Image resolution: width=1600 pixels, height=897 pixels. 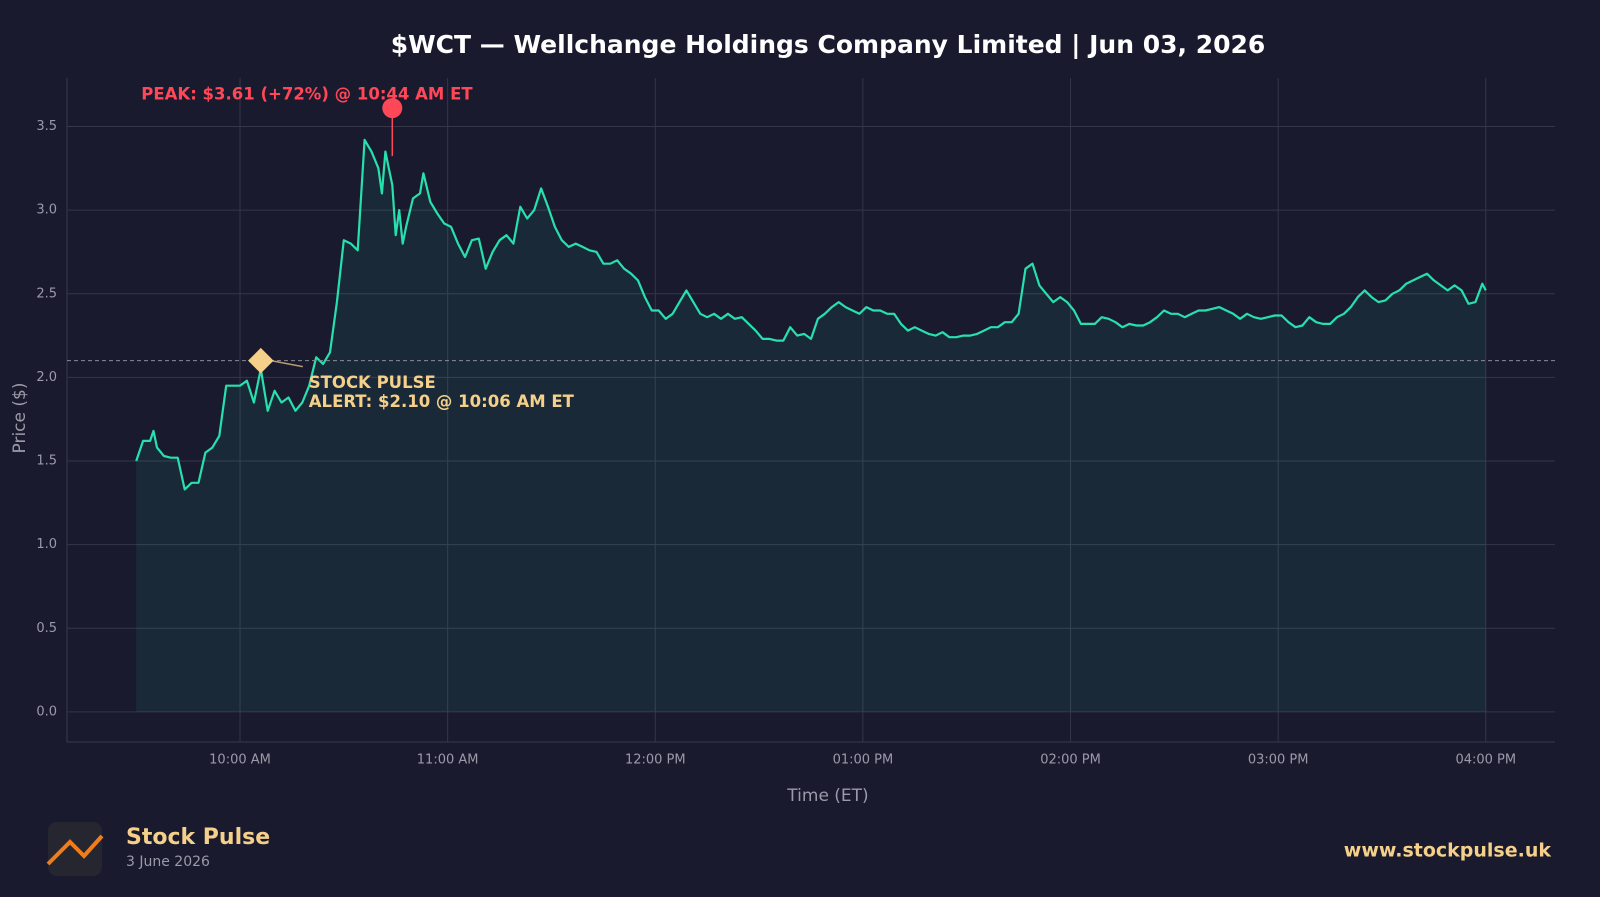 What do you see at coordinates (448, 760) in the screenshot?
I see `x-tick-label: 11:00 AM` at bounding box center [448, 760].